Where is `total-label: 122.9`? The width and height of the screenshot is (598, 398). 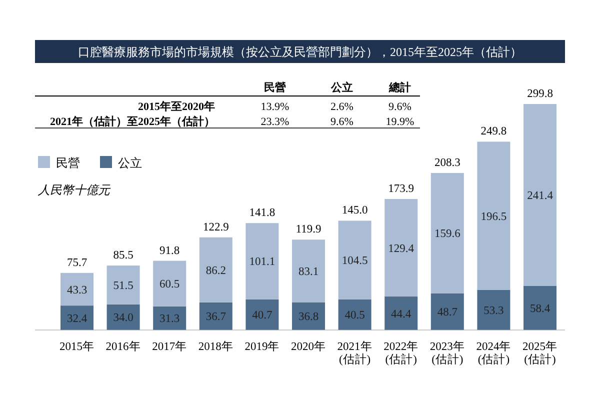
total-label: 122.9 is located at coordinates (216, 227).